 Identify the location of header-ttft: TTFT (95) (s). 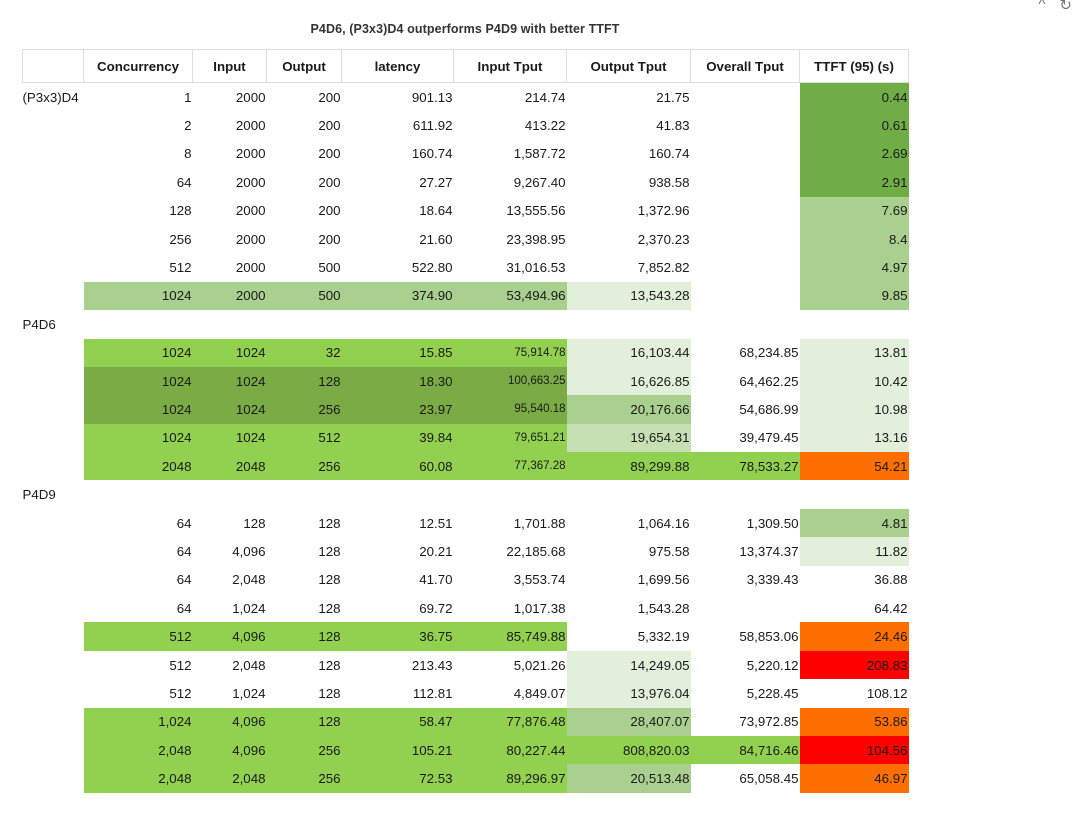
(854, 66).